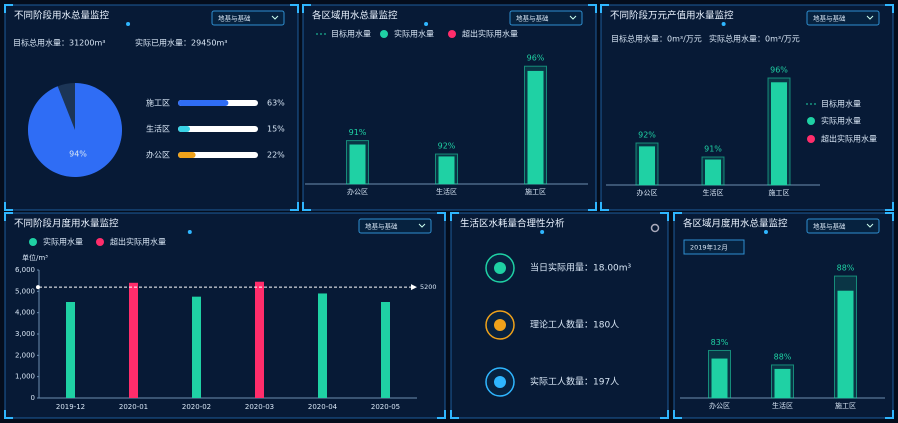  Describe the element at coordinates (25, 291) in the screenshot. I see `y-tick-label: 5,000` at that location.